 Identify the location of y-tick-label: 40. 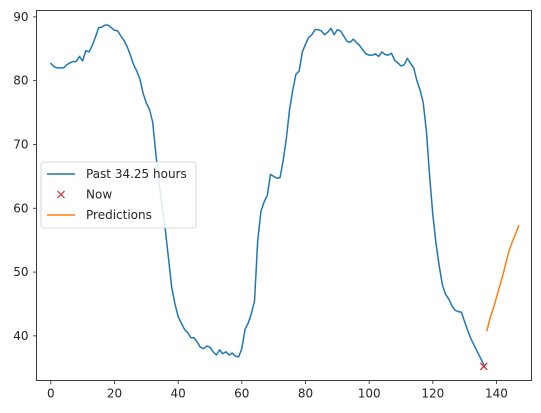
(20, 336).